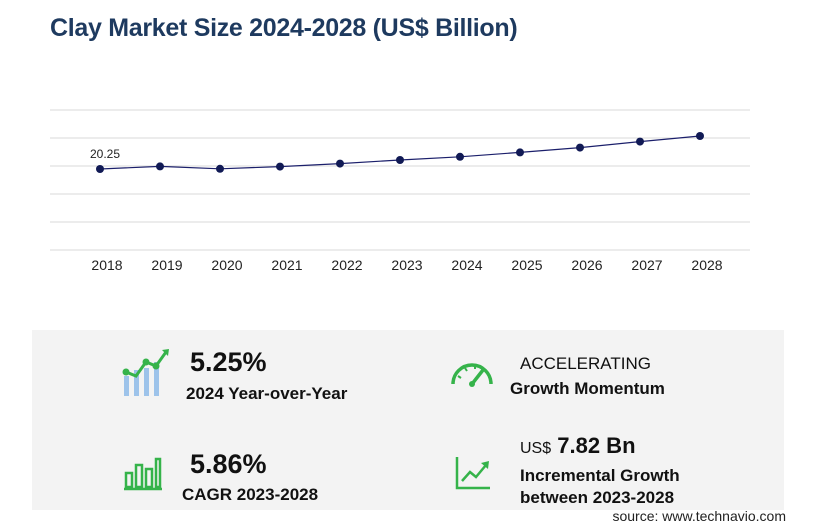 The width and height of the screenshot is (816, 528). I want to click on speedometer-icon, so click(472, 375).